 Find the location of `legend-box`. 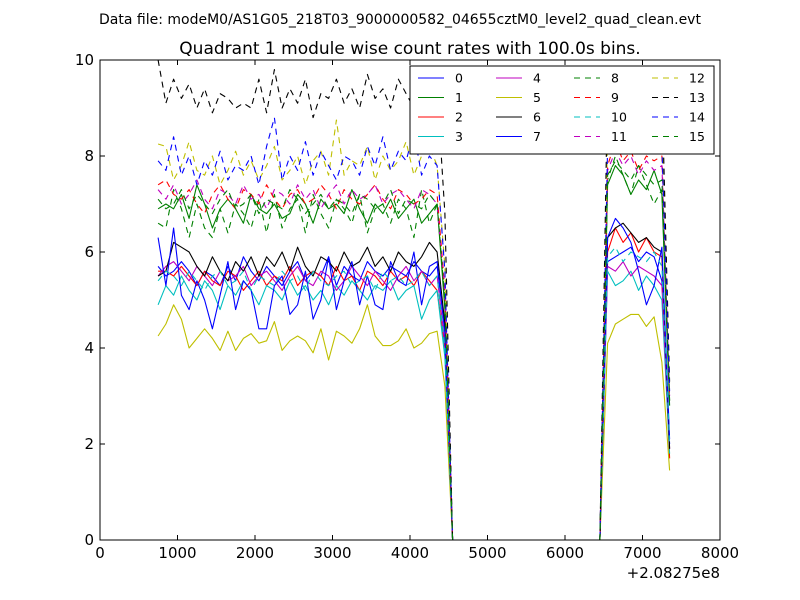

legend-box is located at coordinates (562, 110).